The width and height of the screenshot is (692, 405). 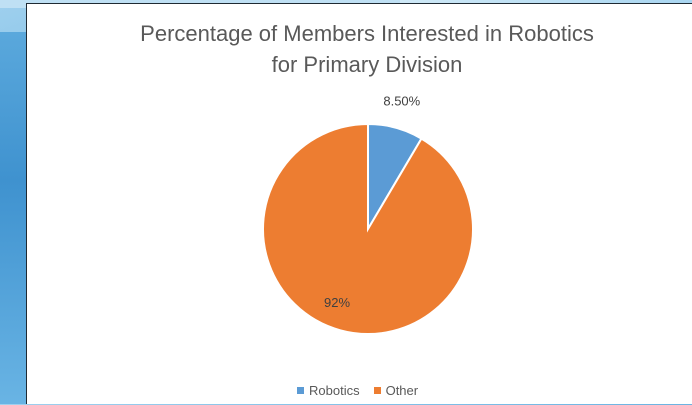 I want to click on legend-item-other: Other, so click(x=396, y=390).